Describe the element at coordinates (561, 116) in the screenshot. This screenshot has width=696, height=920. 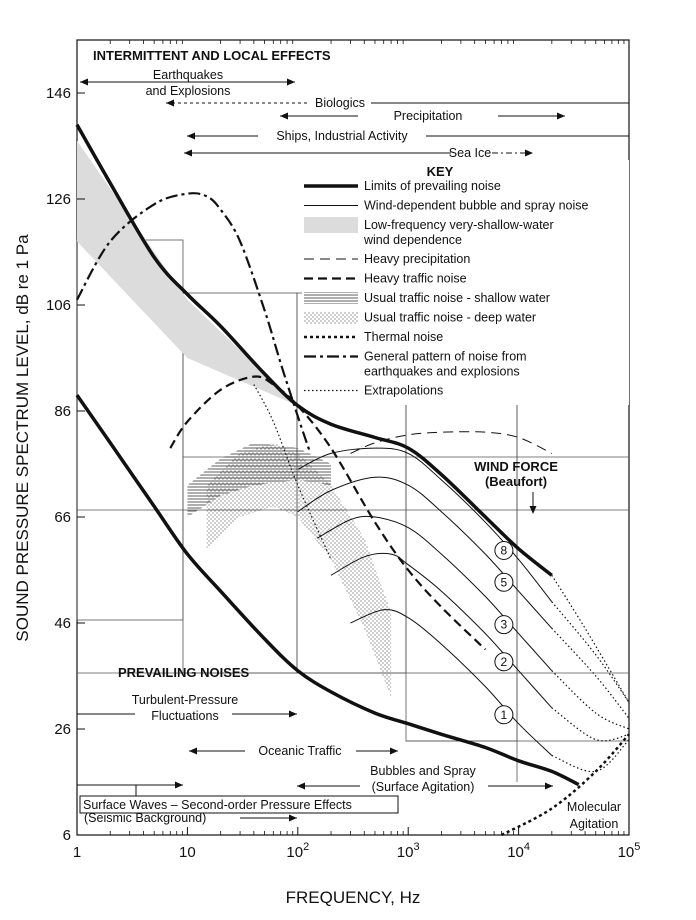
I see `precipitation-arrowhead-right` at that location.